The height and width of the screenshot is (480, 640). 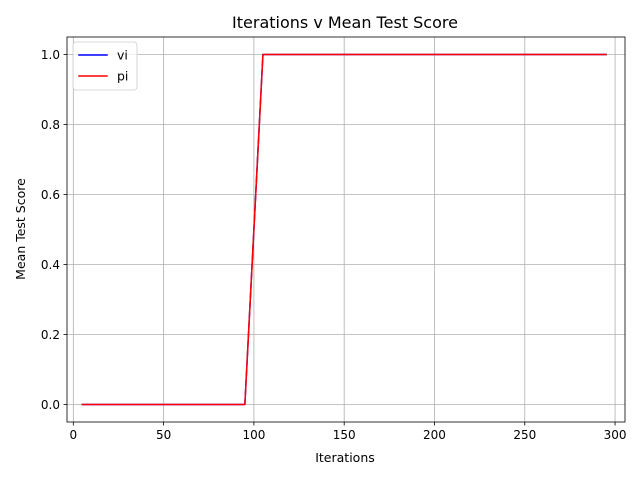 What do you see at coordinates (50, 335) in the screenshot?
I see `y-tick-label: 0.2` at bounding box center [50, 335].